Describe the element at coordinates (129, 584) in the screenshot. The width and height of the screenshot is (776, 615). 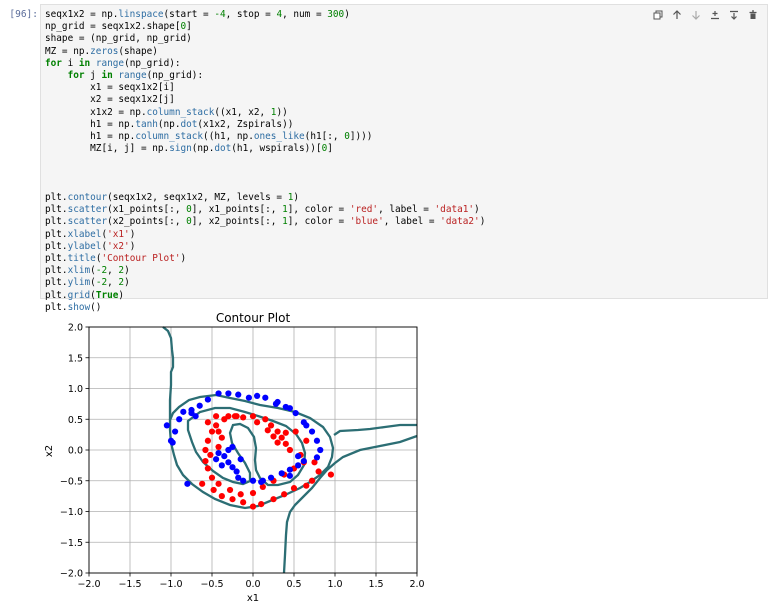
I see `x-tick-label: −1.5` at that location.